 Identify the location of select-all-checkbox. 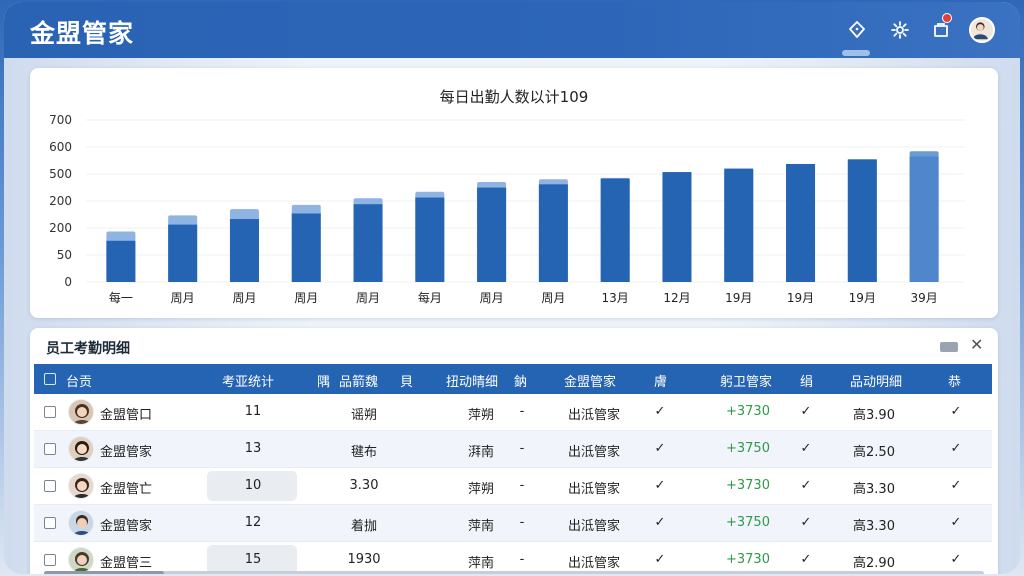
(50, 379).